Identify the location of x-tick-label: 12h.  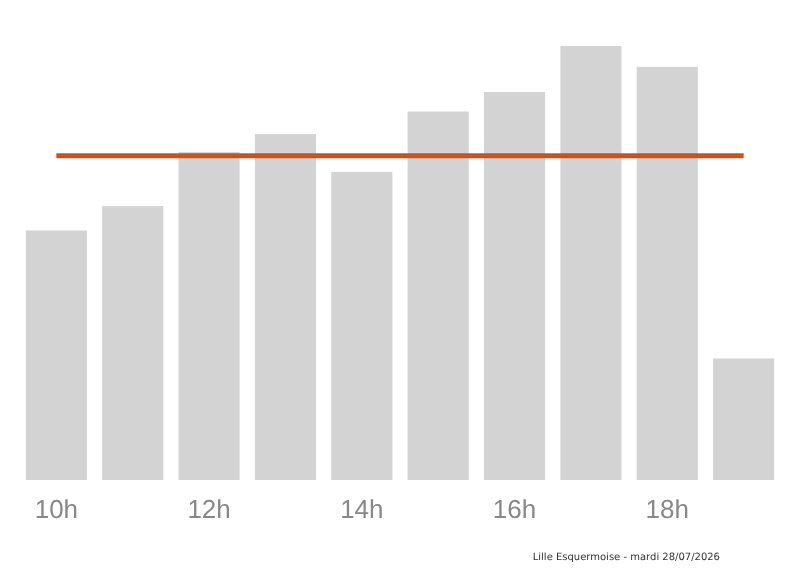
(209, 509).